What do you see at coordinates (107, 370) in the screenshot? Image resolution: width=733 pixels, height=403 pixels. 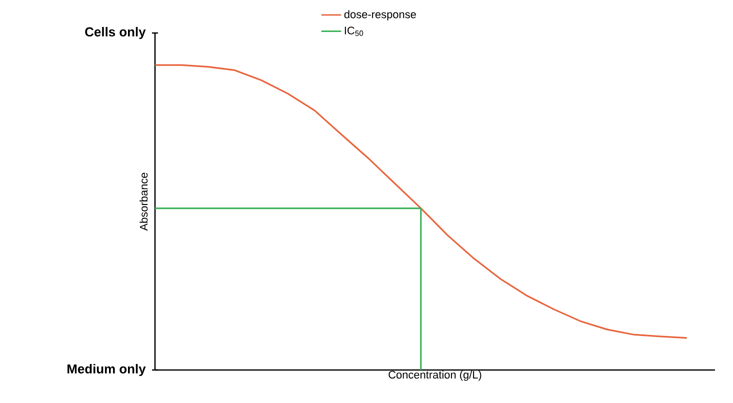 I see `text: Medium only` at bounding box center [107, 370].